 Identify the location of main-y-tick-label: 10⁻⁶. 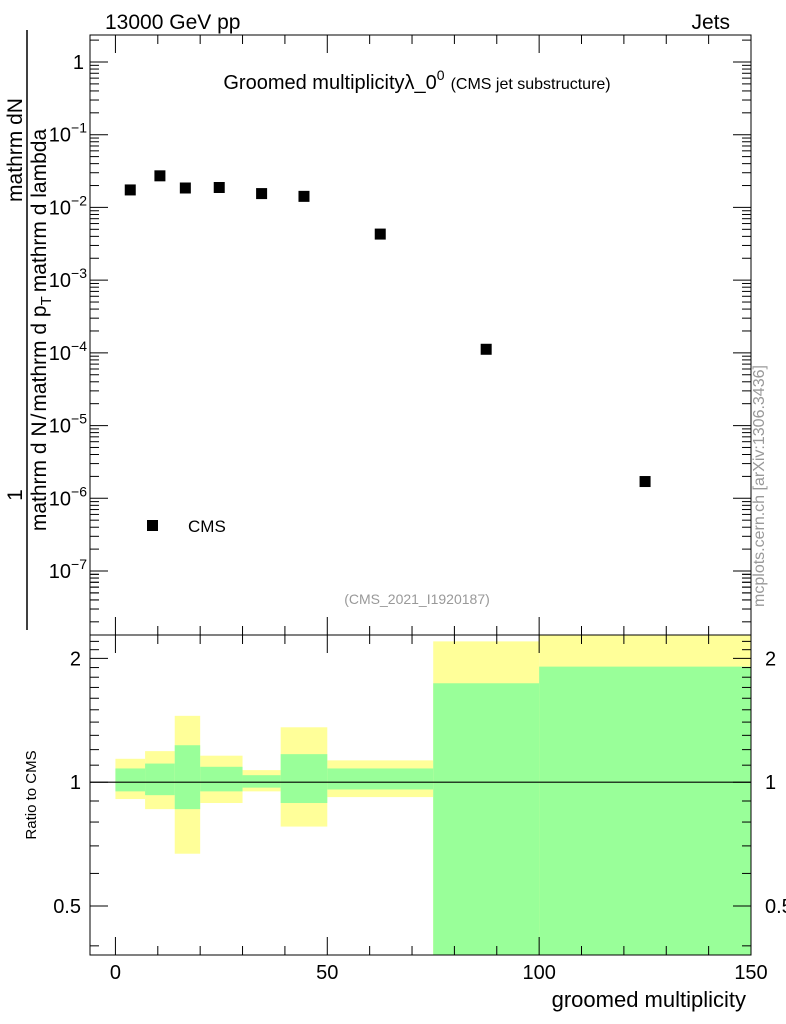
(68, 496).